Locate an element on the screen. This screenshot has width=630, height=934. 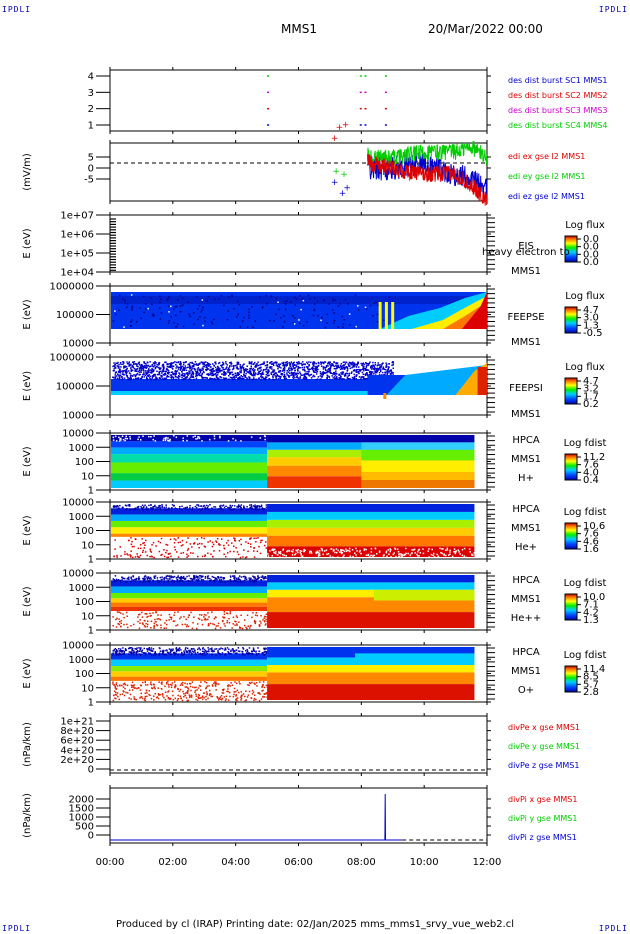
colorbar-label: Log fdist is located at coordinates (585, 583).